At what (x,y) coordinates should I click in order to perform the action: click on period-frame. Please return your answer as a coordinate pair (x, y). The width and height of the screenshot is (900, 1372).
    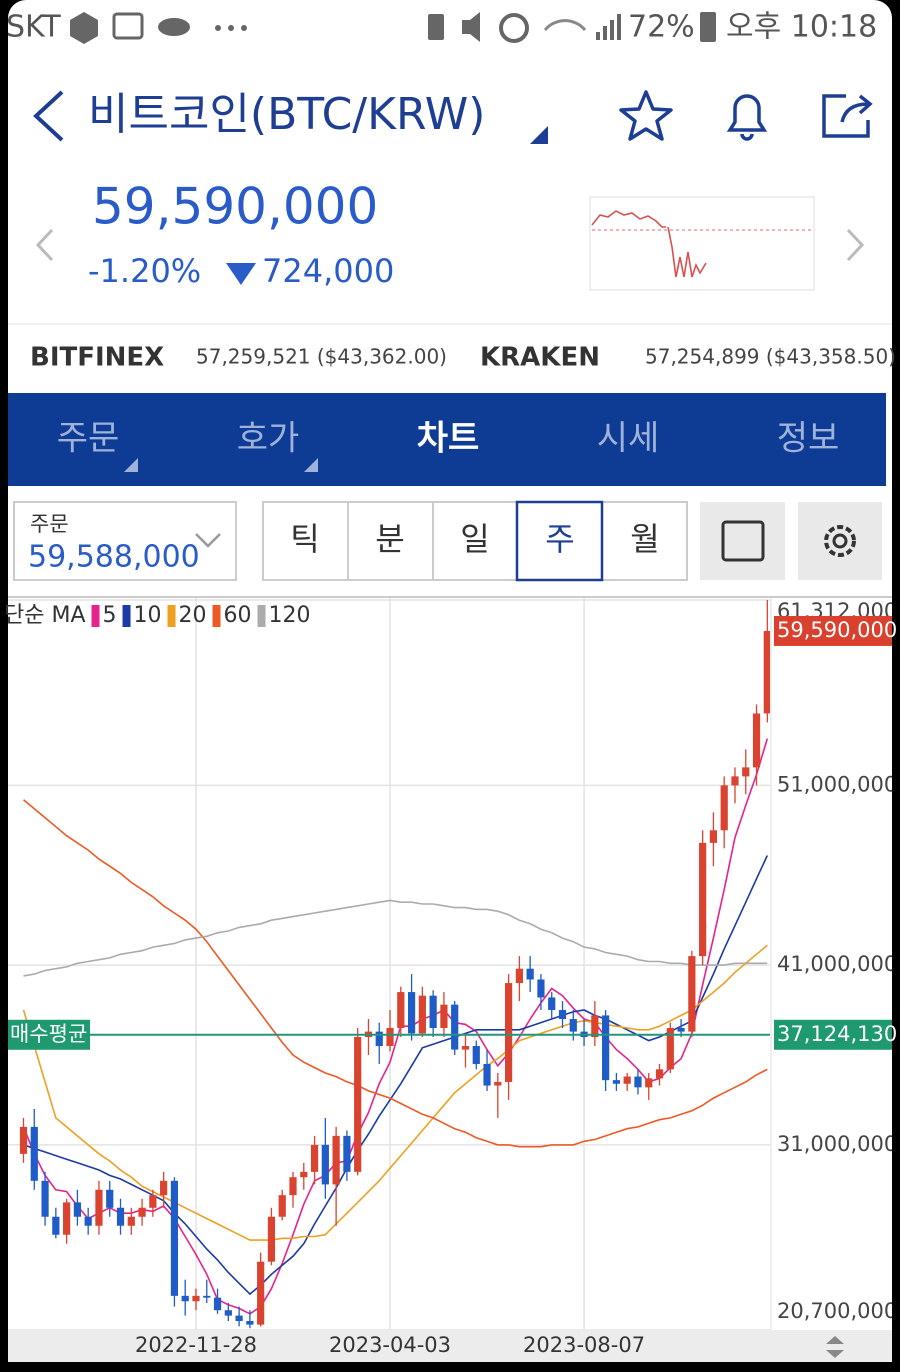
    Looking at the image, I should click on (475, 541).